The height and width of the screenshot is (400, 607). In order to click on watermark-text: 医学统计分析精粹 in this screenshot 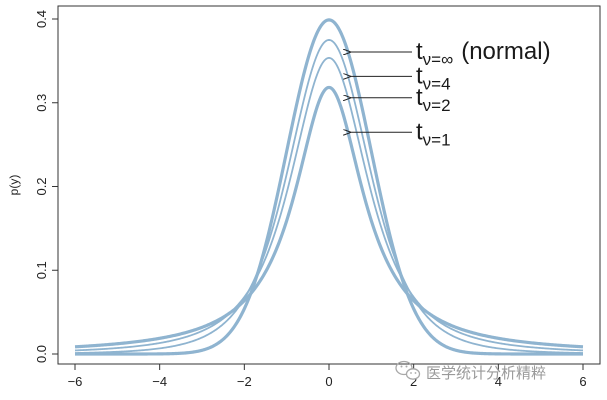, I will do `click(486, 373)`.